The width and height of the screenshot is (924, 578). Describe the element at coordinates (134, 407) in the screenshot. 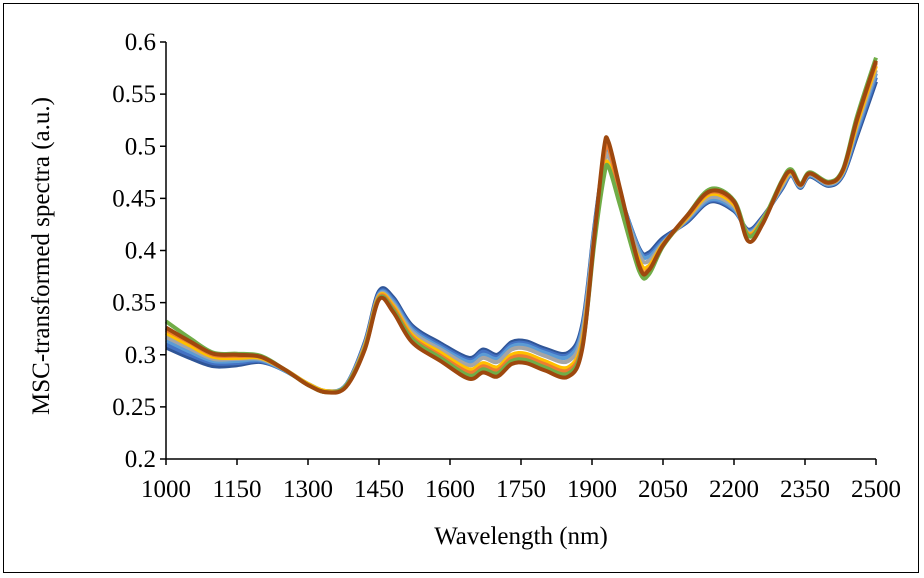

I see `y-tick-label: 0.25` at that location.